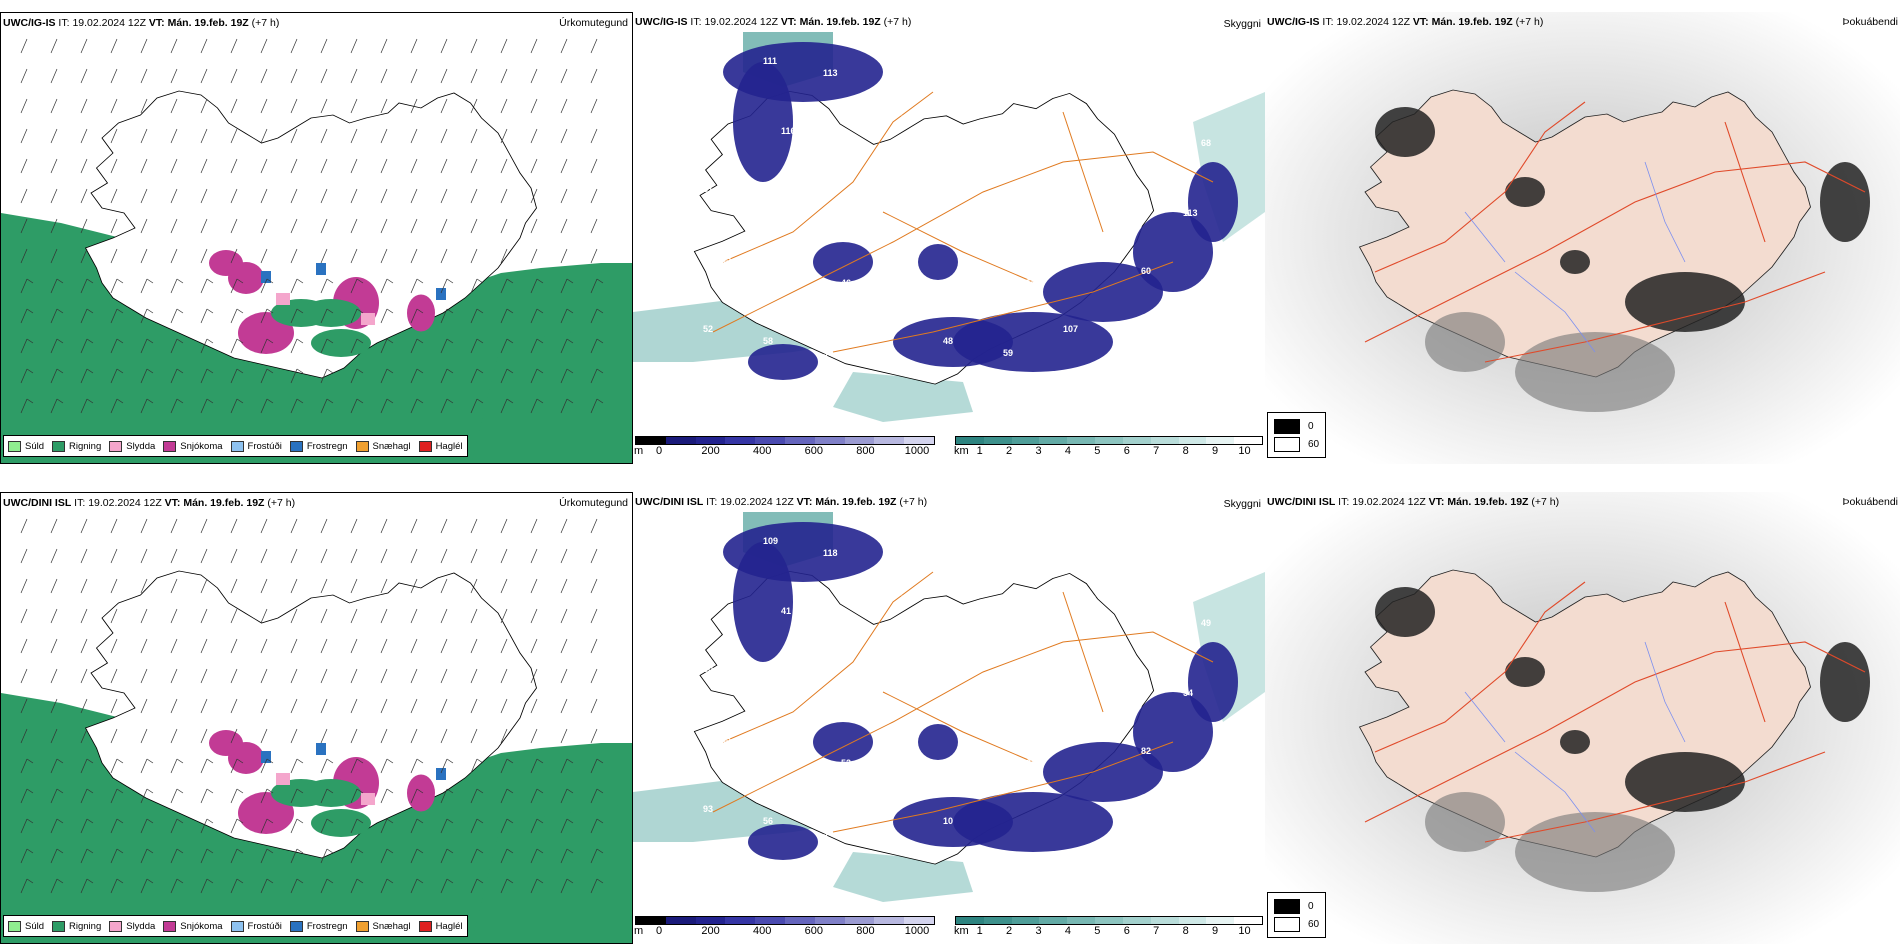  I want to click on cloud-base-label: 93, so click(948, 61).